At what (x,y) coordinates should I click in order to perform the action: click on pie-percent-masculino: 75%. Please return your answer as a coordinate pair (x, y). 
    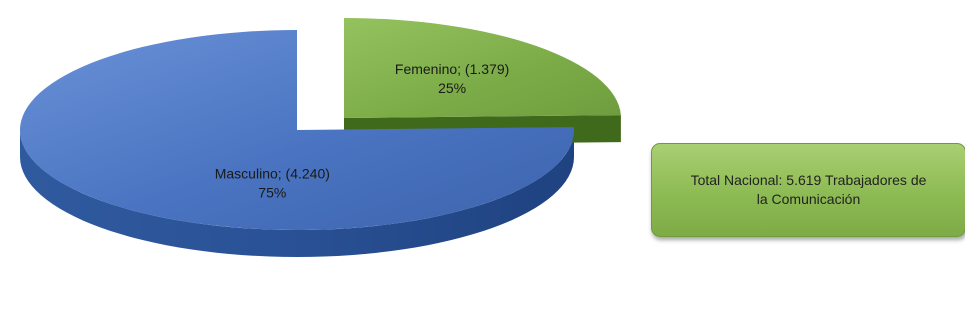
    Looking at the image, I should click on (272, 192).